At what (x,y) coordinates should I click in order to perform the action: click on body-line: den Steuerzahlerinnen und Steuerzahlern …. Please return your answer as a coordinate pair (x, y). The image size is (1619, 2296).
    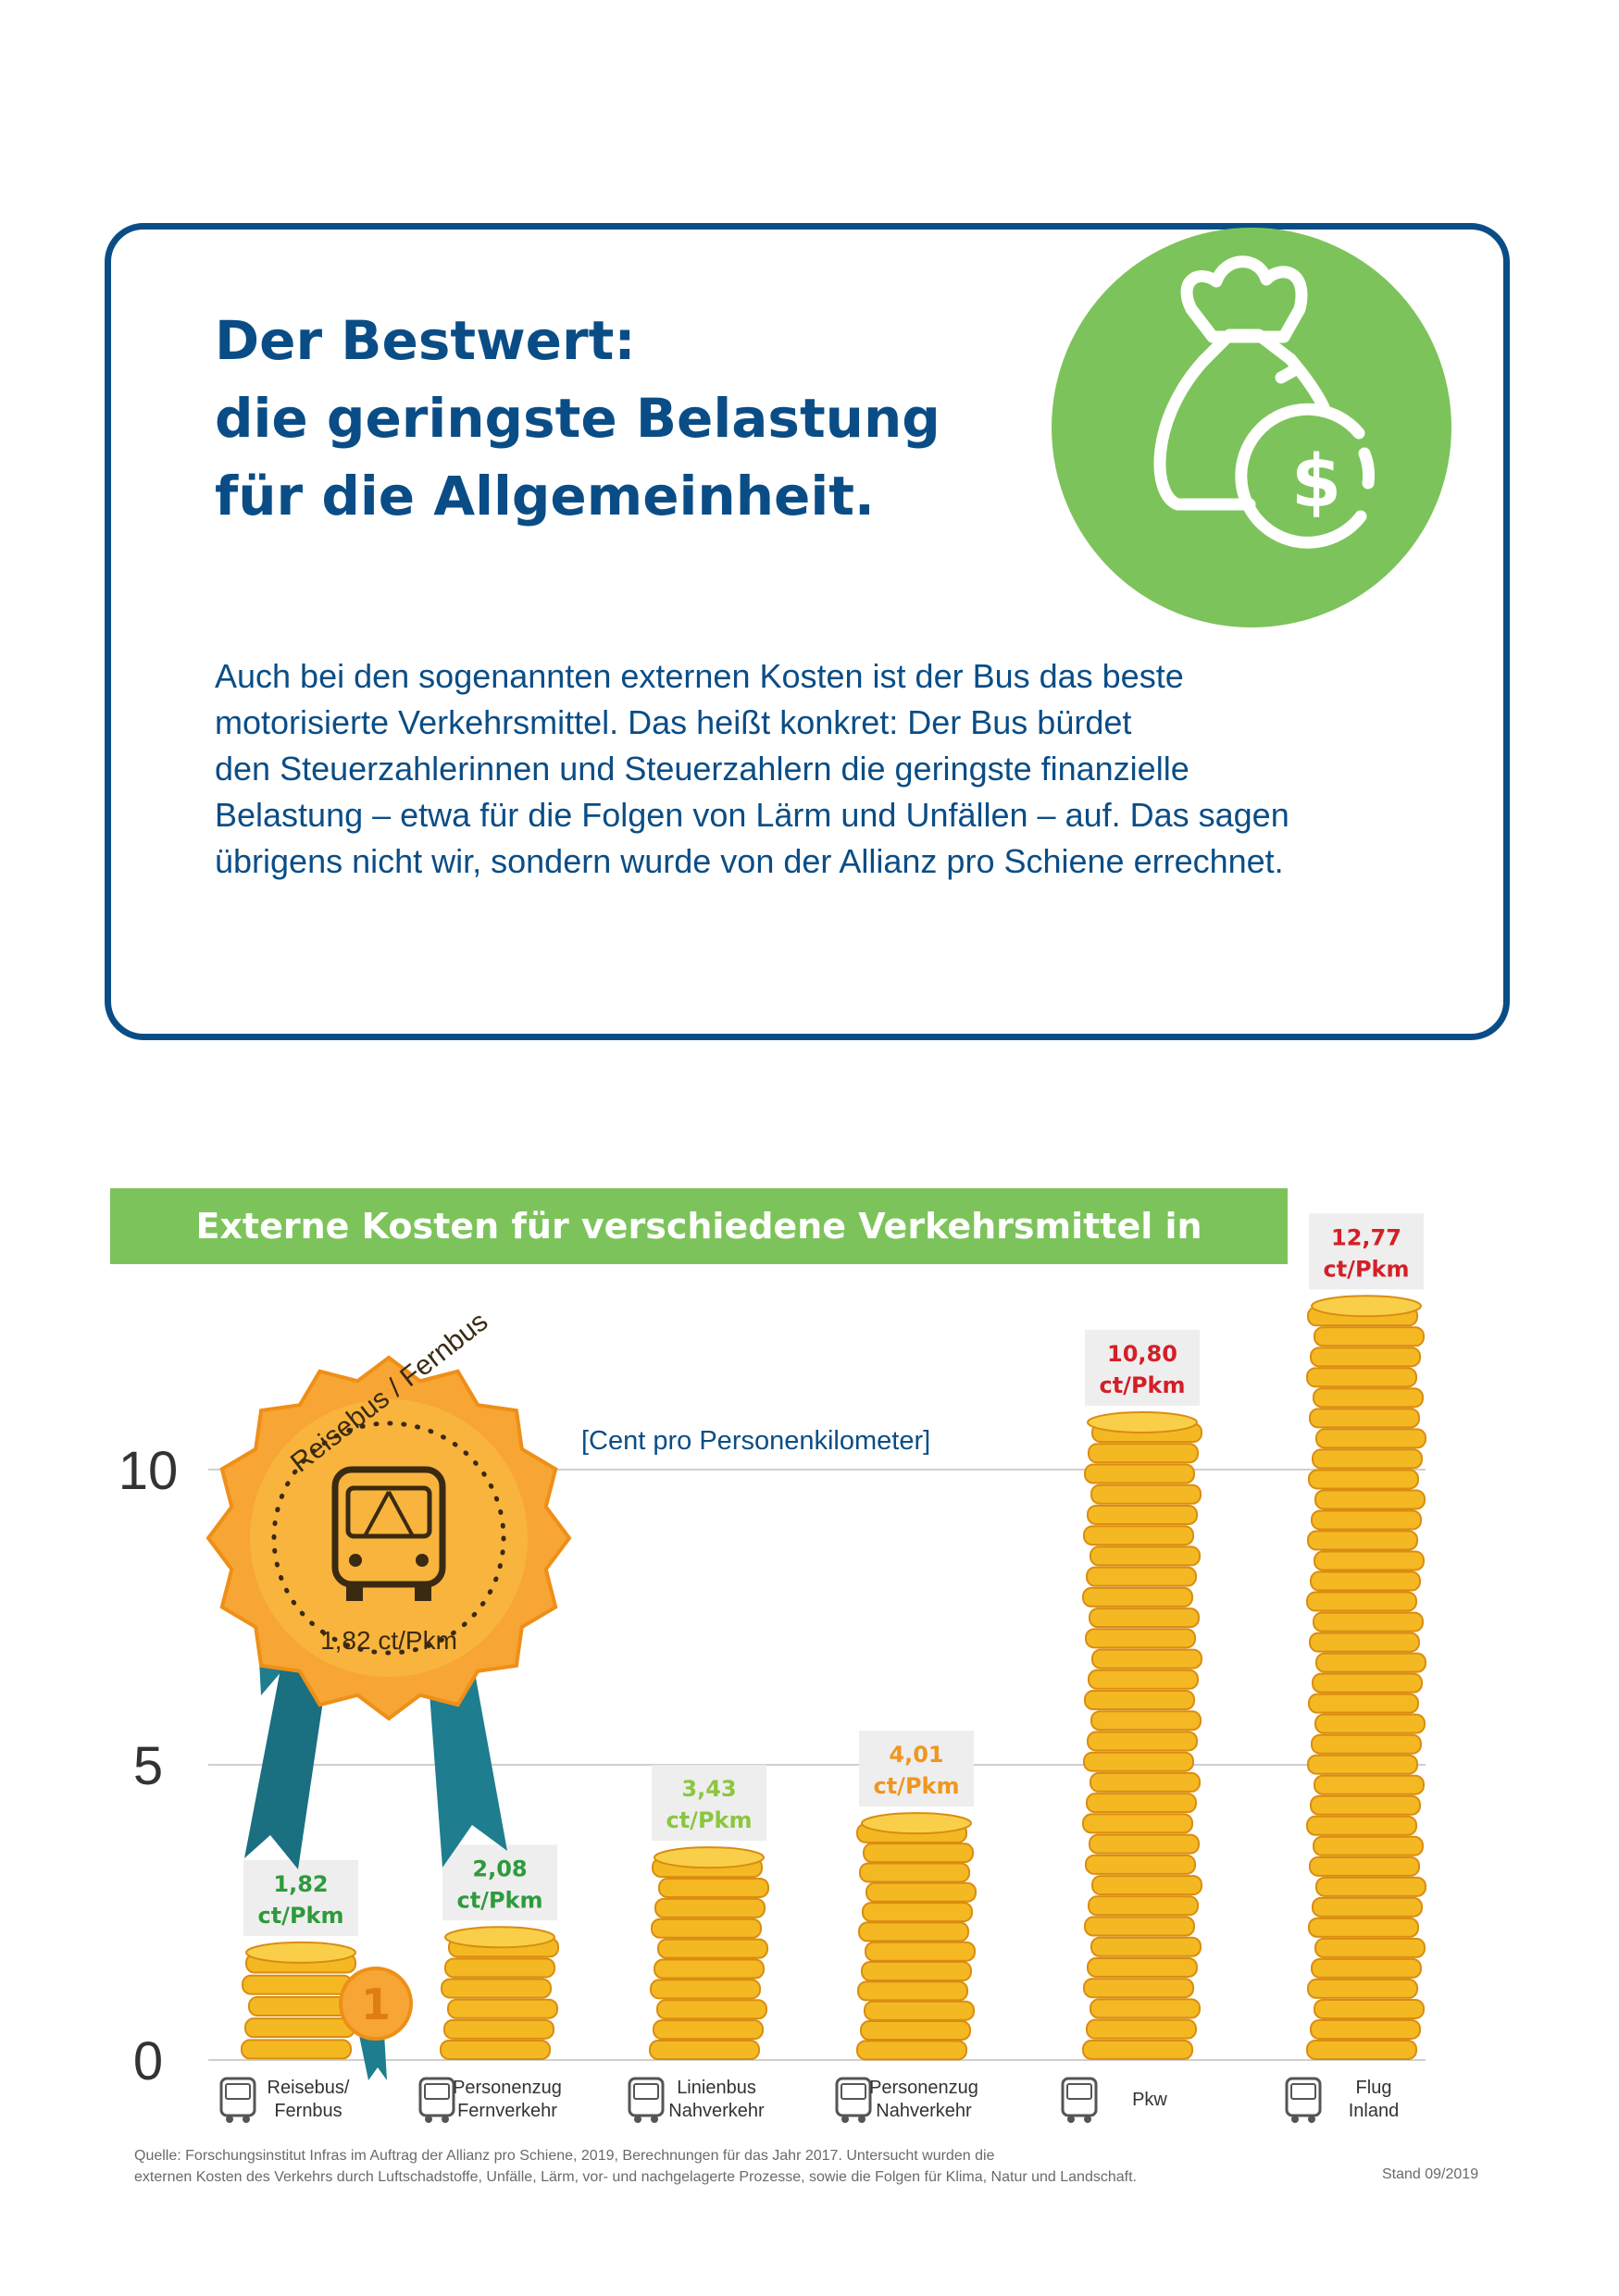
    Looking at the image, I should click on (702, 769).